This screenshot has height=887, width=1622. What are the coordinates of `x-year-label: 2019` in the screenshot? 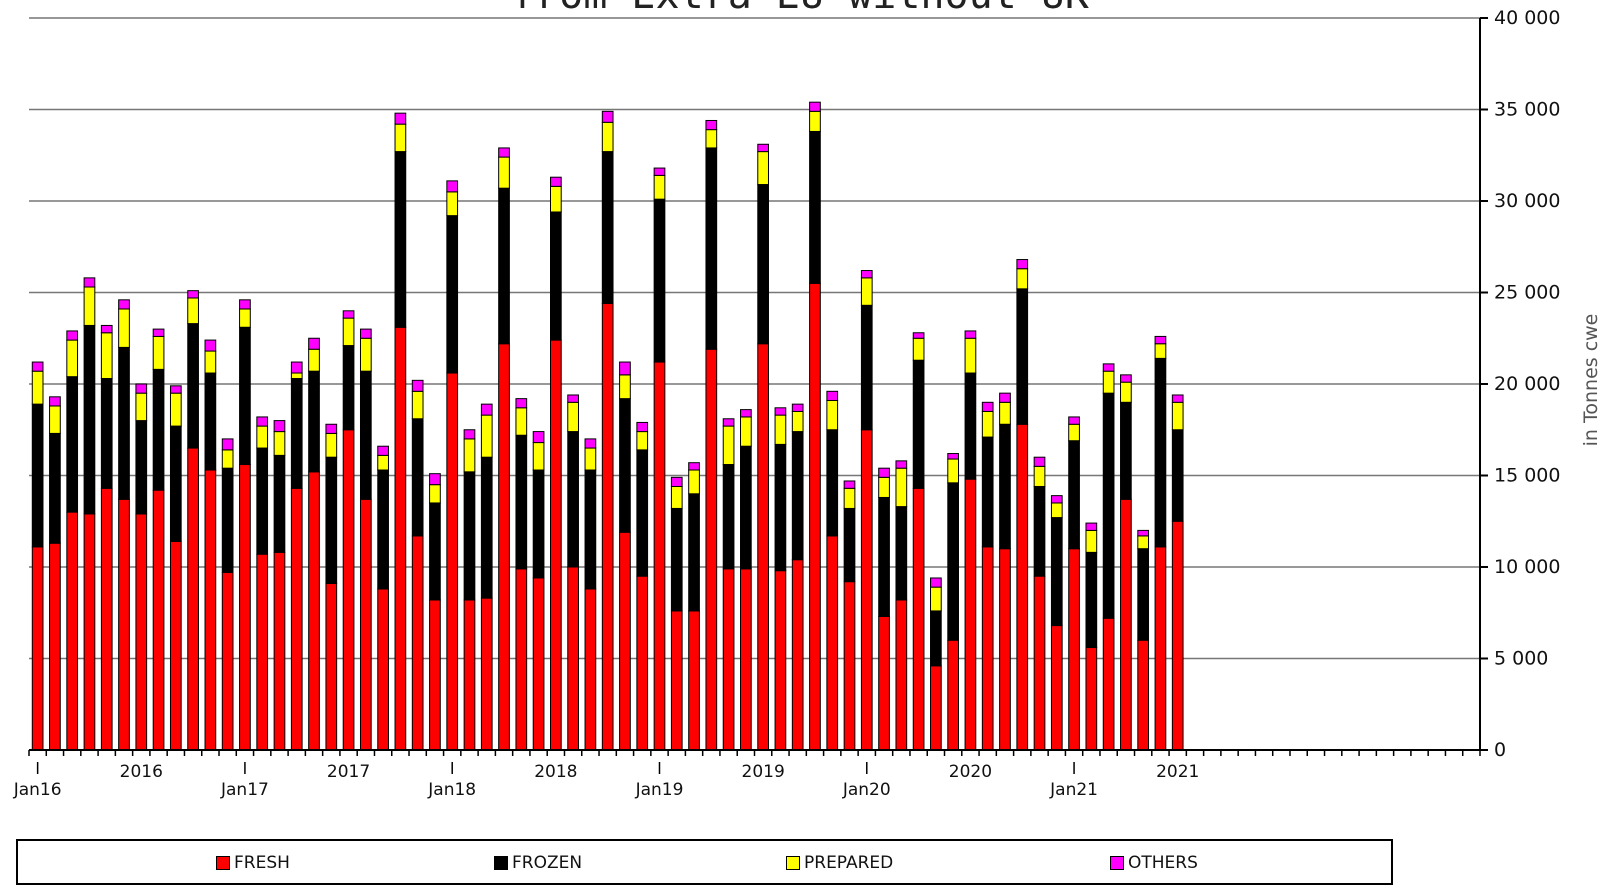 It's located at (763, 772).